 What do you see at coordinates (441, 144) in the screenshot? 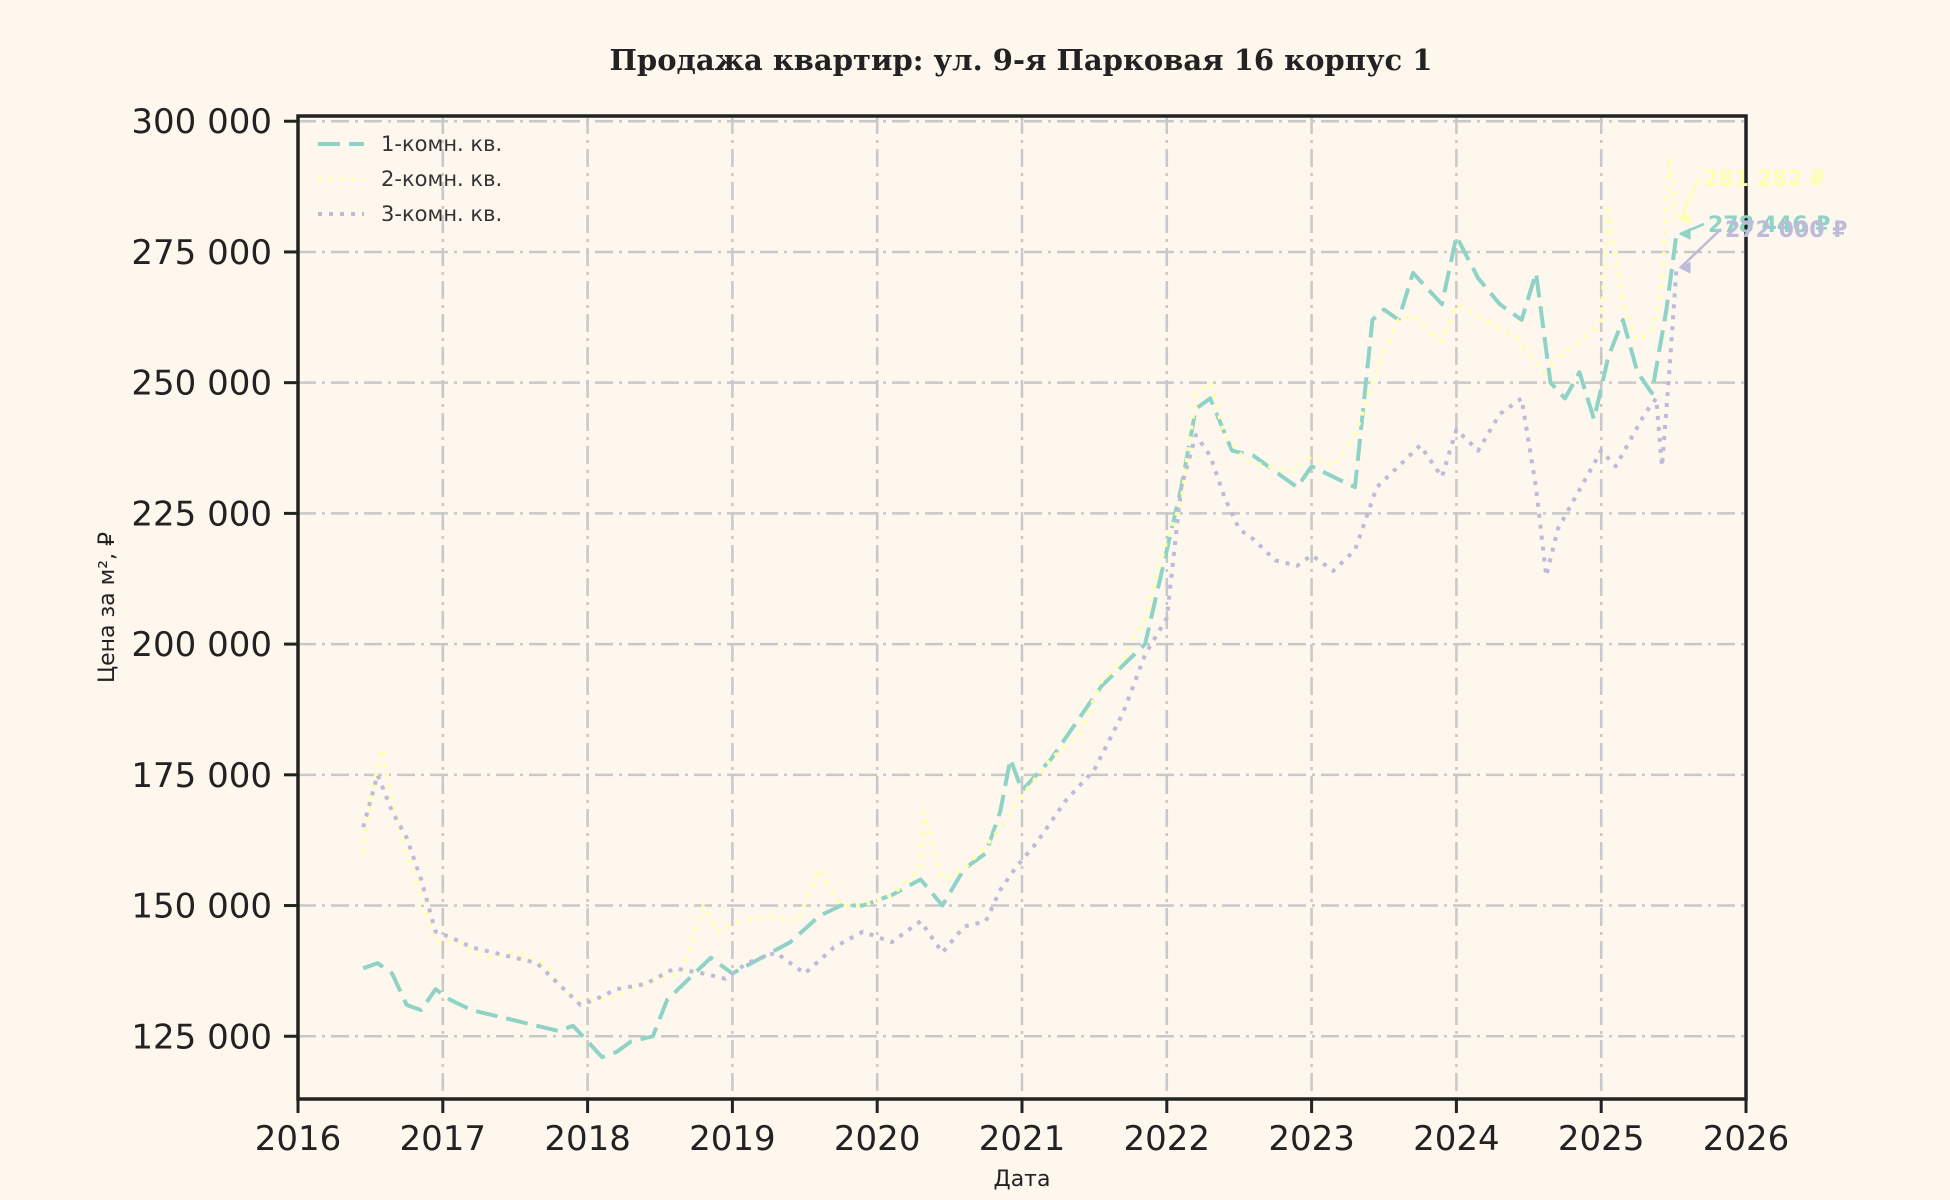
I see `legend-label: 1-комн. кв.` at bounding box center [441, 144].